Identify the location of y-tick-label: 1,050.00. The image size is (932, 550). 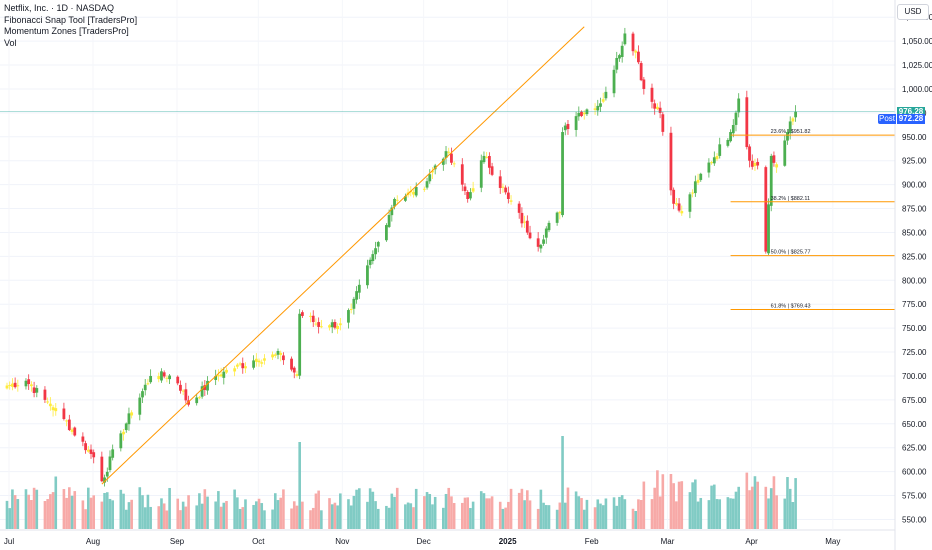
(917, 41).